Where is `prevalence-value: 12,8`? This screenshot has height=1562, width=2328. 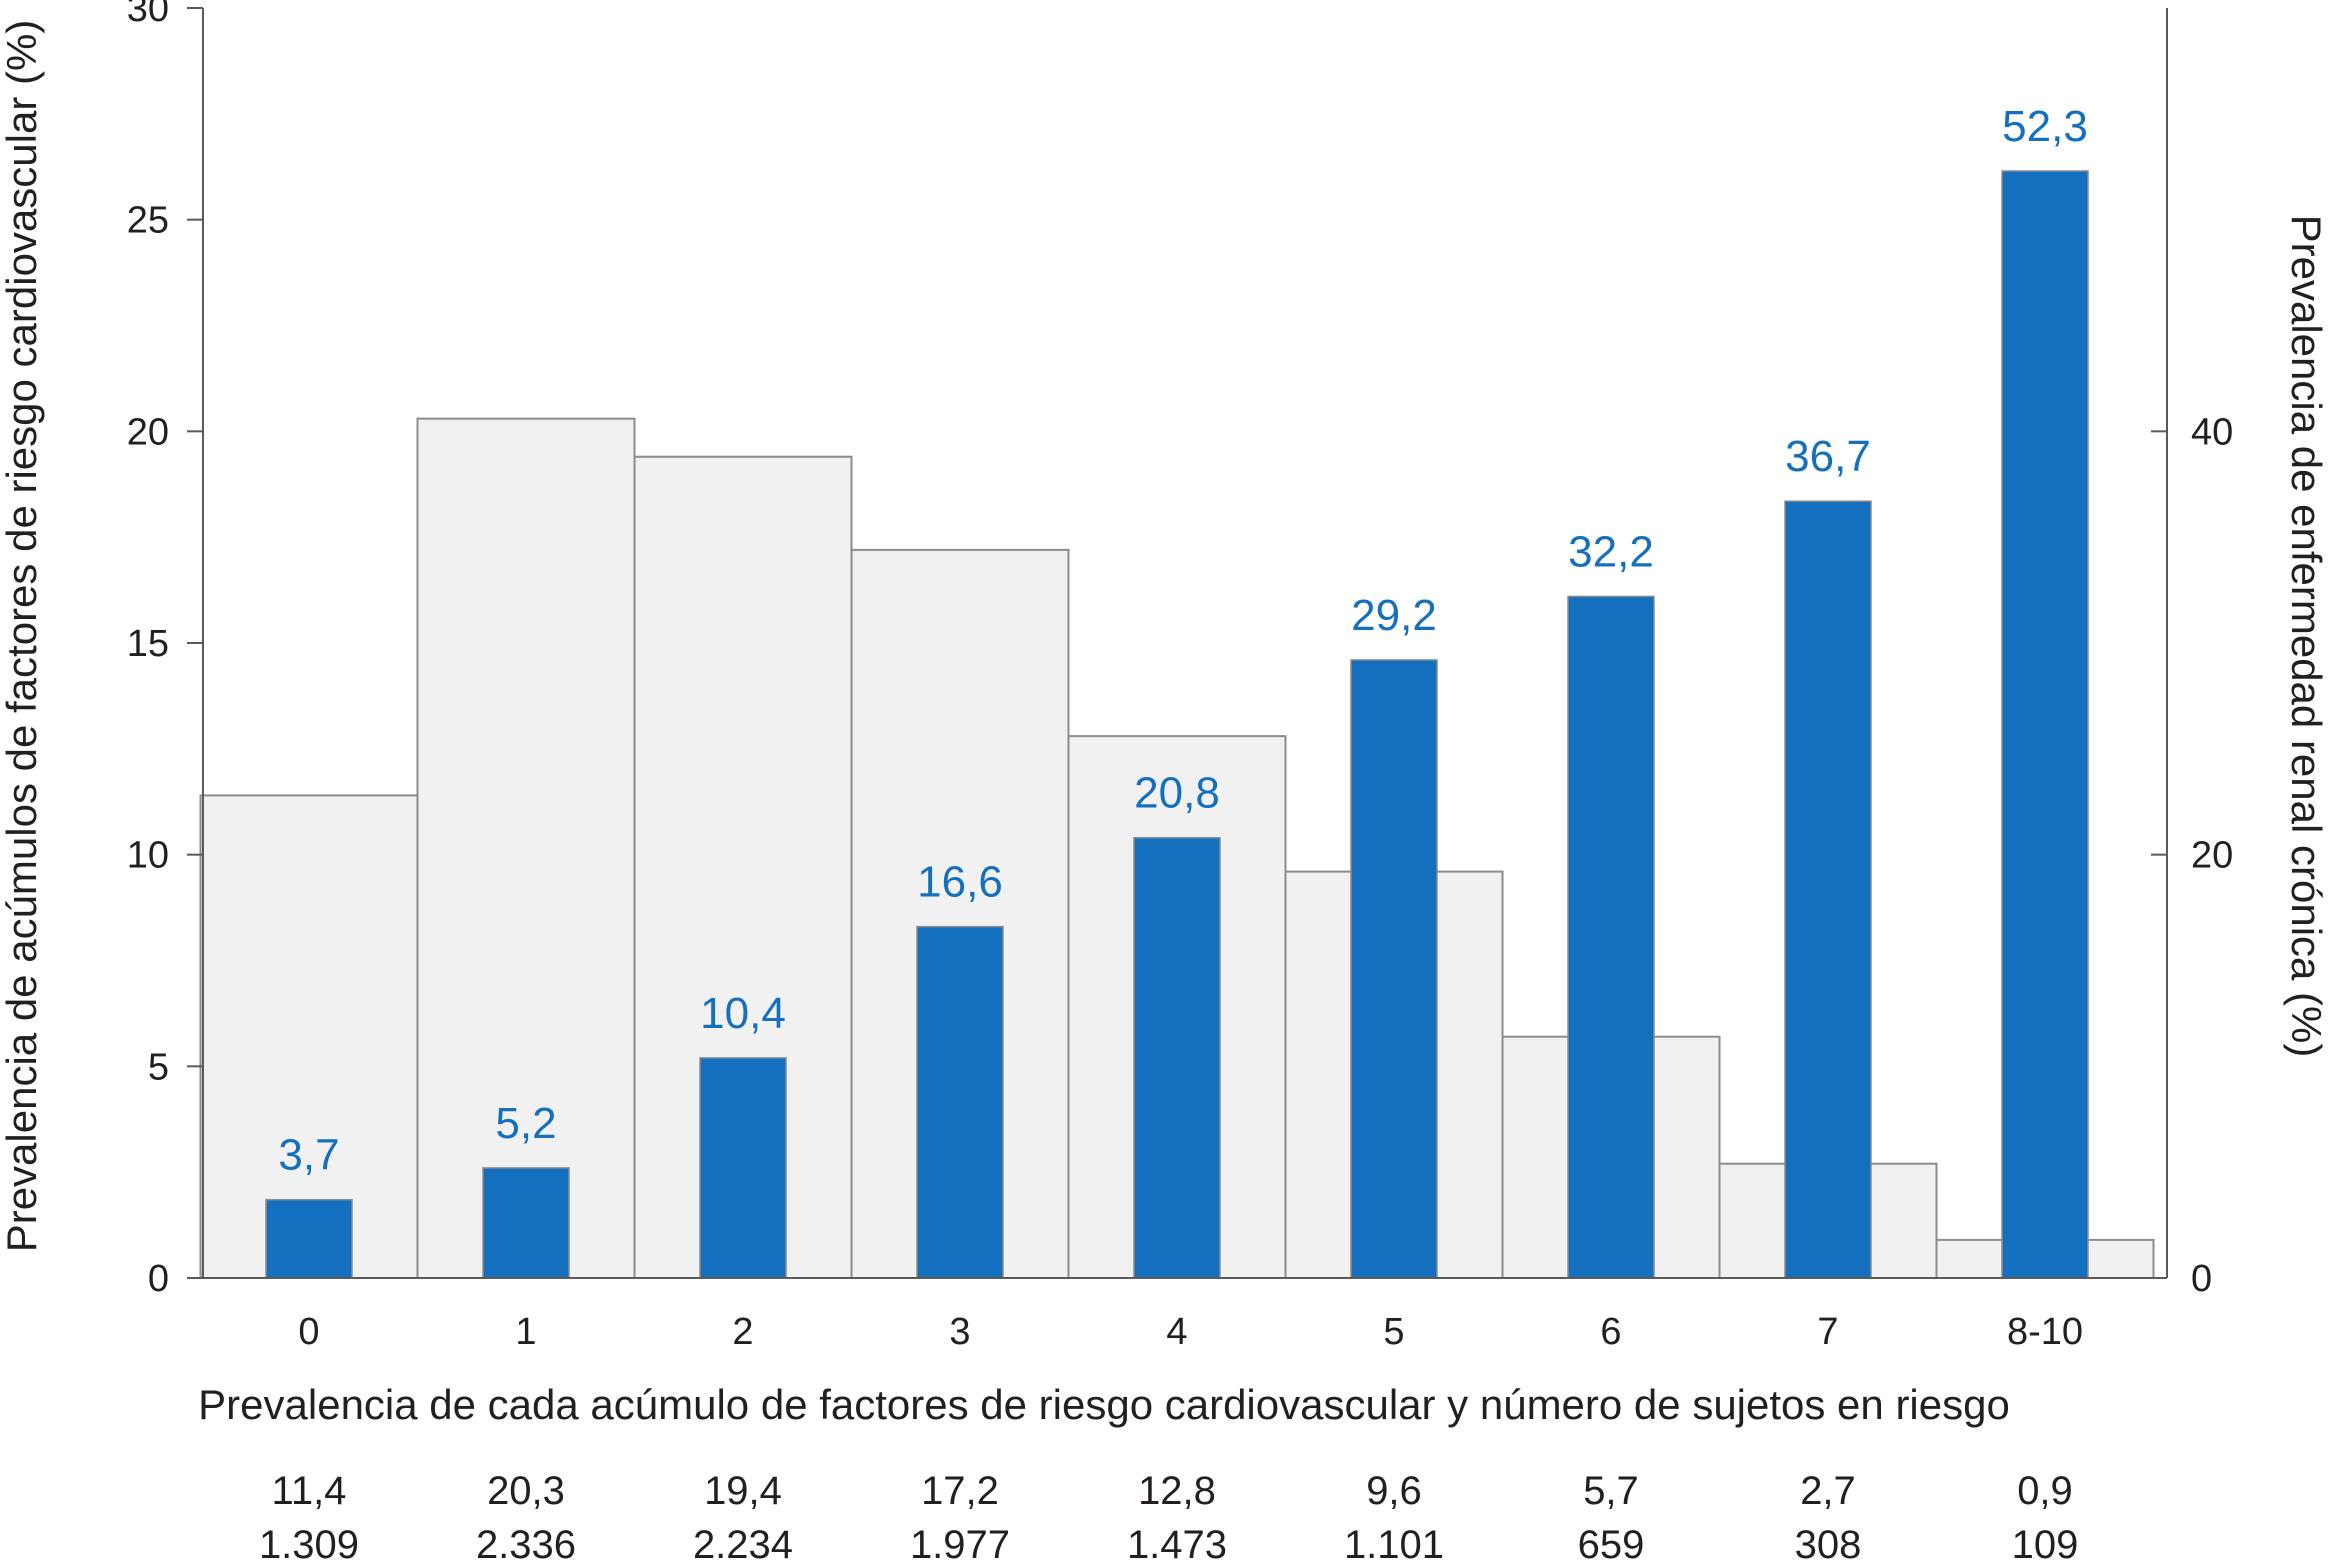
prevalence-value: 12,8 is located at coordinates (1177, 1491).